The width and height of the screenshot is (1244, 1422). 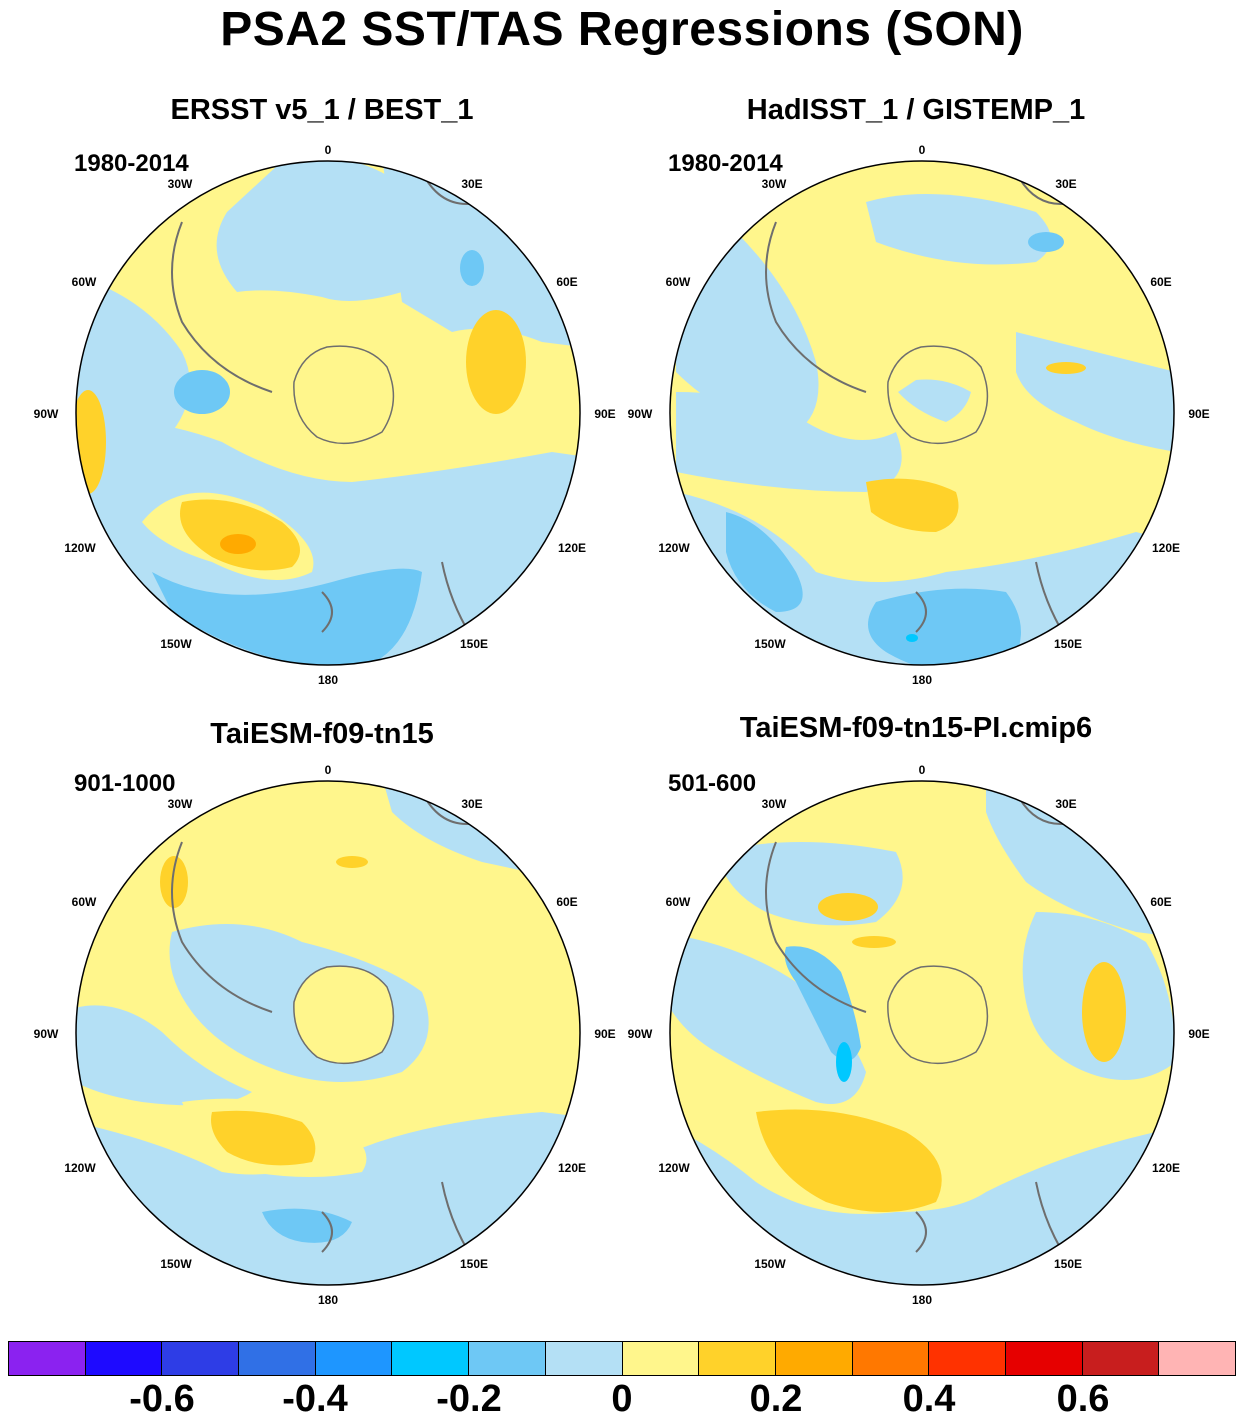 I want to click on colorbar-label: 0.6, so click(x=1083, y=1399).